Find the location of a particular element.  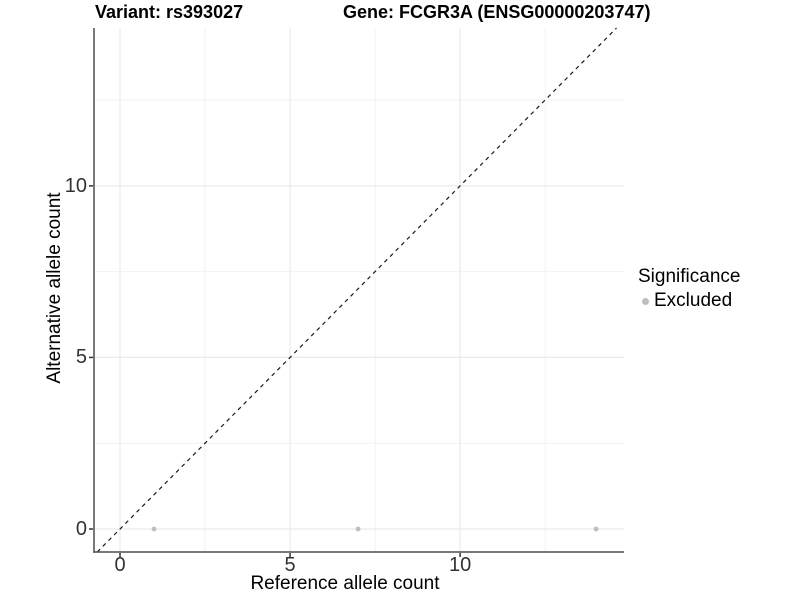

x-tick-label: 5 is located at coordinates (290, 565).